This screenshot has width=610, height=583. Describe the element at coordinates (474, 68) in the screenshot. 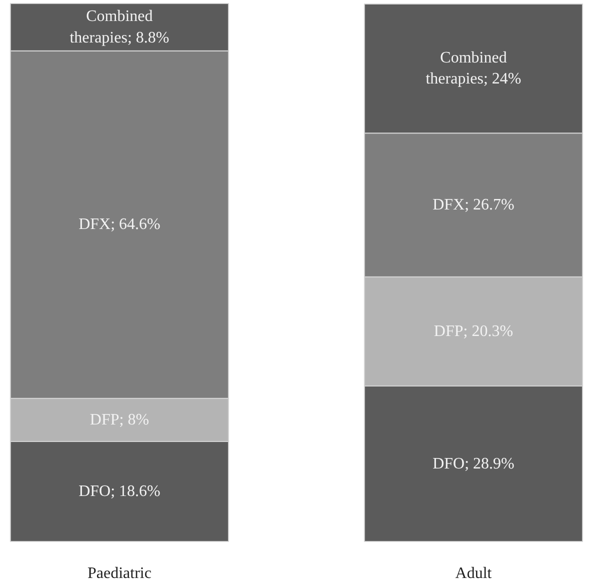

I see `data-label: Combined therapies; 24%` at that location.